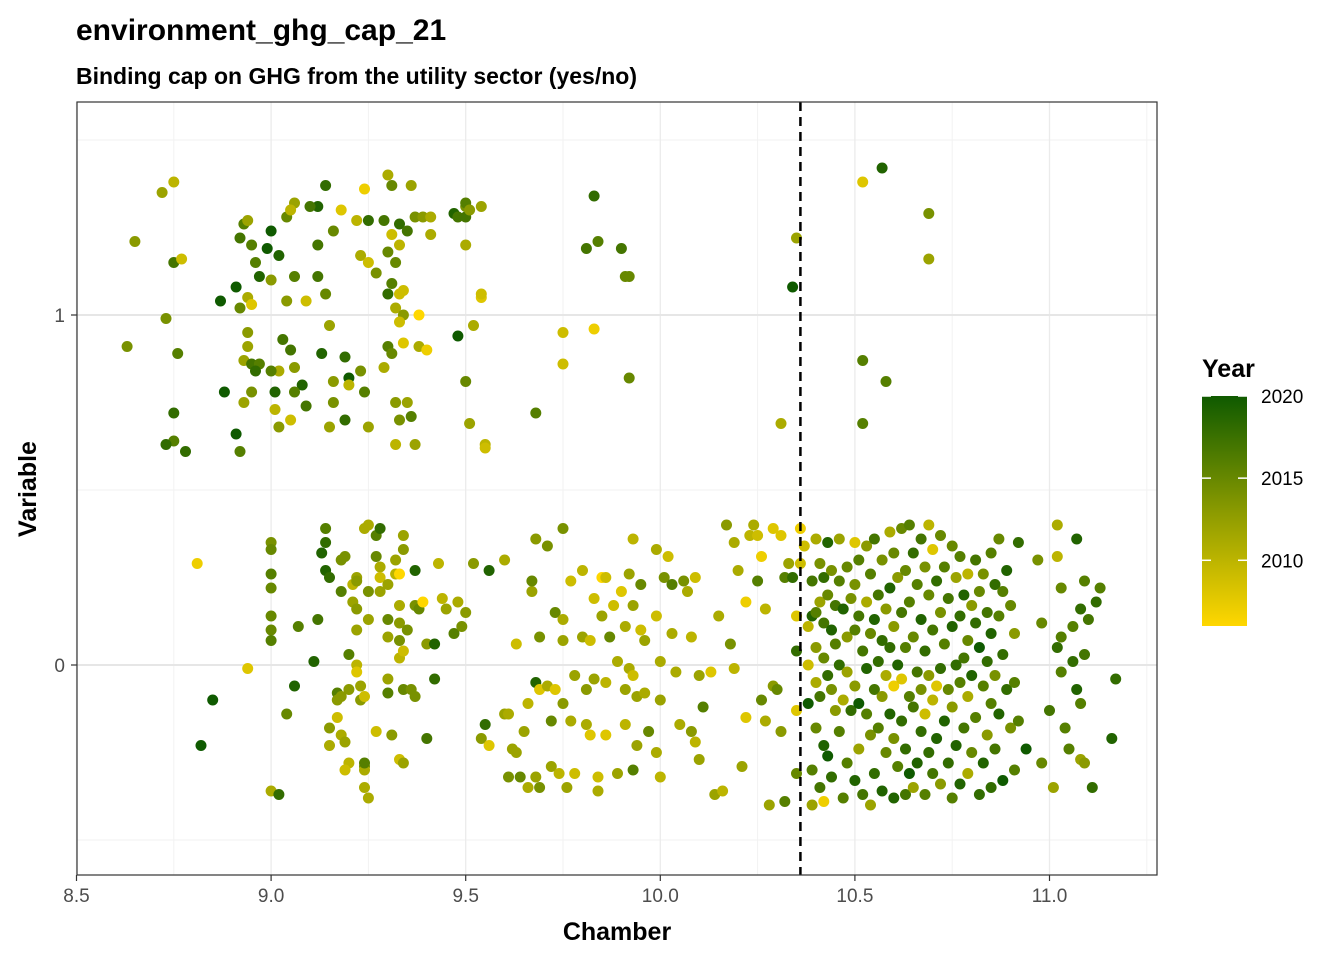 This screenshot has width=1344, height=960. Describe the element at coordinates (1252, 490) in the screenshot. I see `color-legend: Year 2010 2015 2020` at that location.